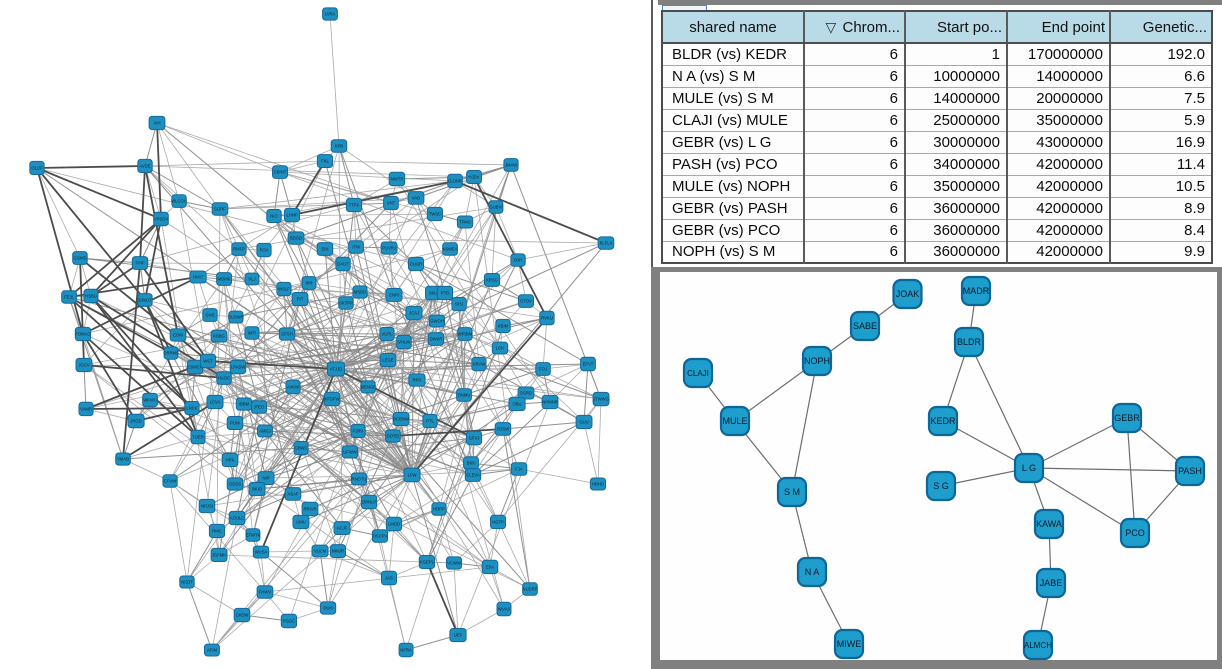 This screenshot has height=669, width=1222. What do you see at coordinates (301, 522) in the screenshot?
I see `svg-text: UMU` at bounding box center [301, 522].